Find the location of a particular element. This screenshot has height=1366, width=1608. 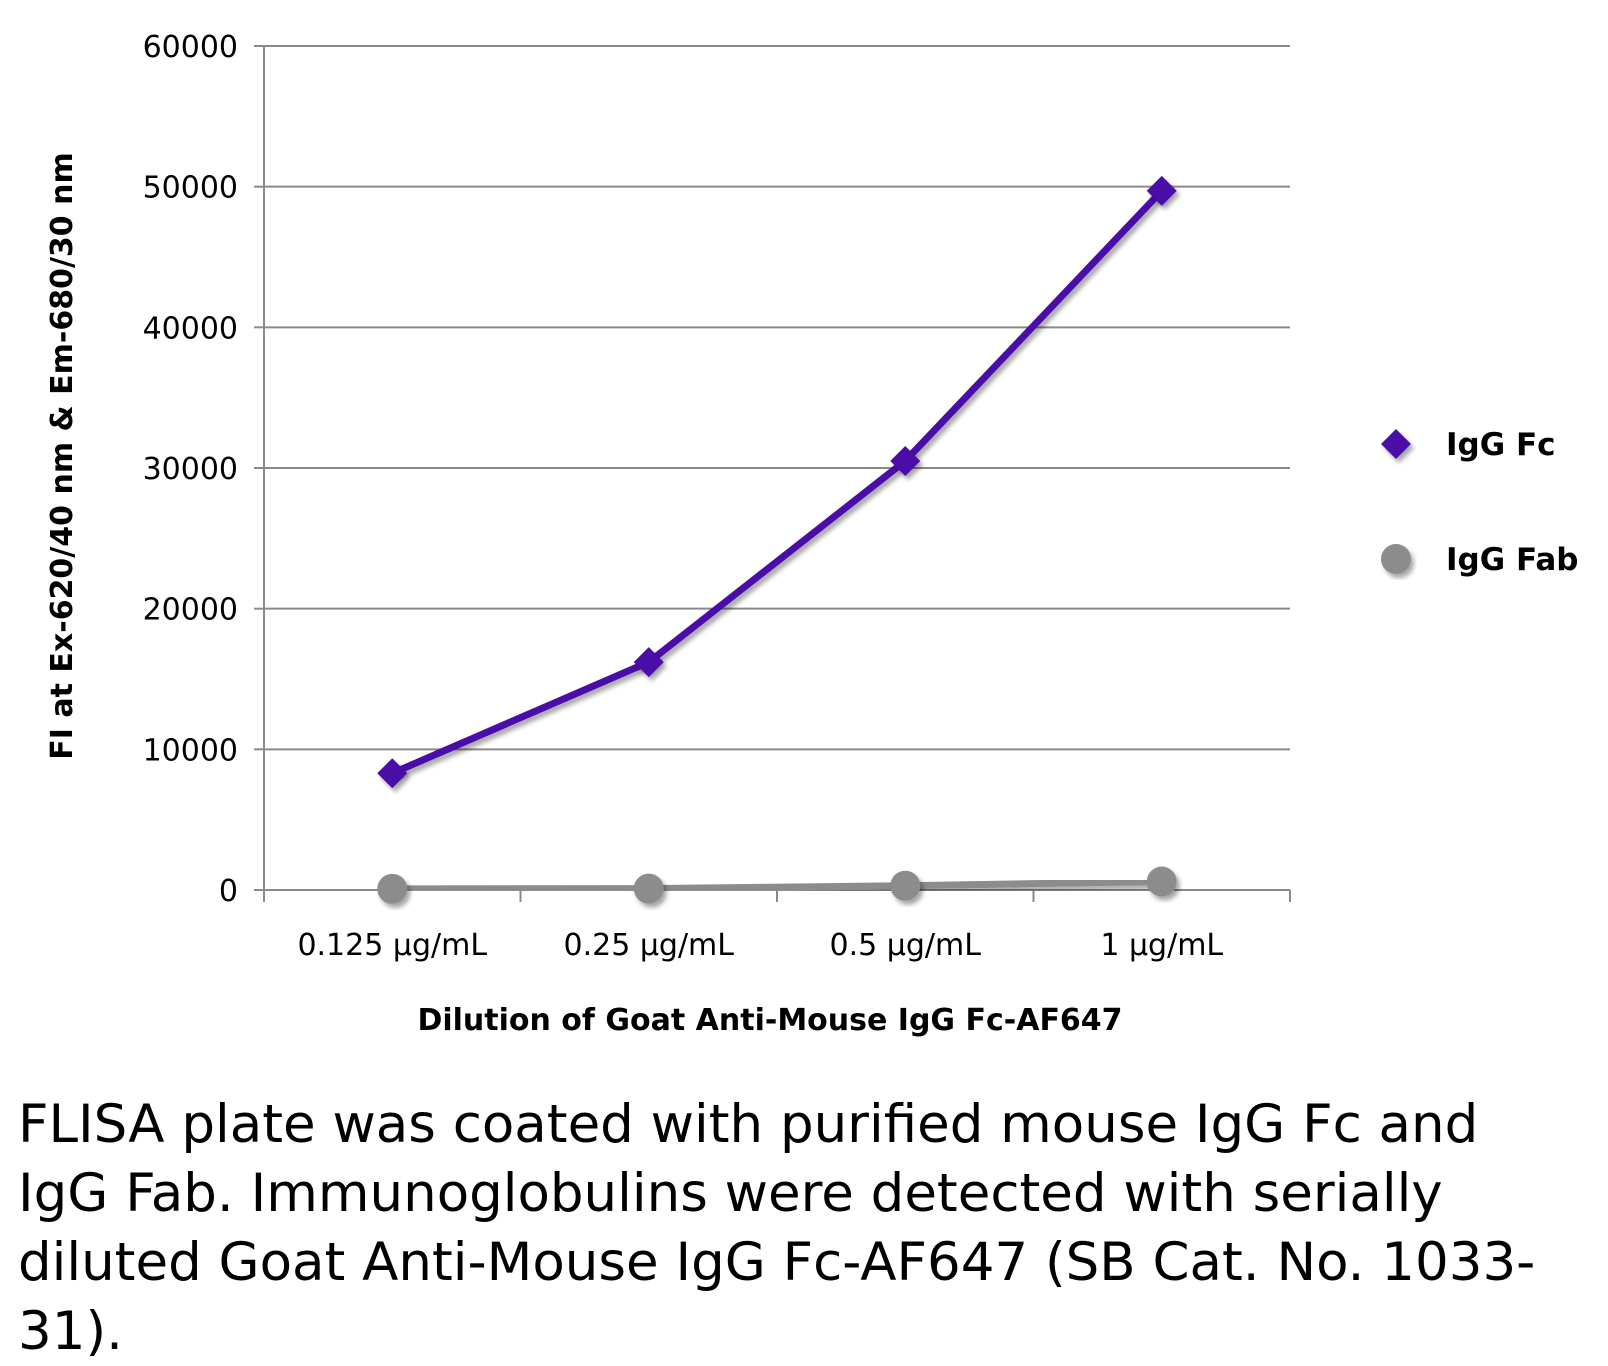

y-tick-label: 30000 is located at coordinates (190, 469).